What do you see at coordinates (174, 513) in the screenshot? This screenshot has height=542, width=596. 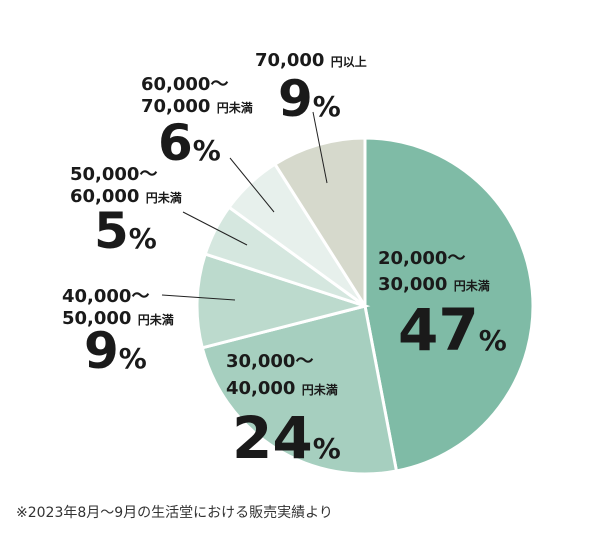 I see `footnote: ※2023年8月〜9月の生活堂における販売実績より` at bounding box center [174, 513].